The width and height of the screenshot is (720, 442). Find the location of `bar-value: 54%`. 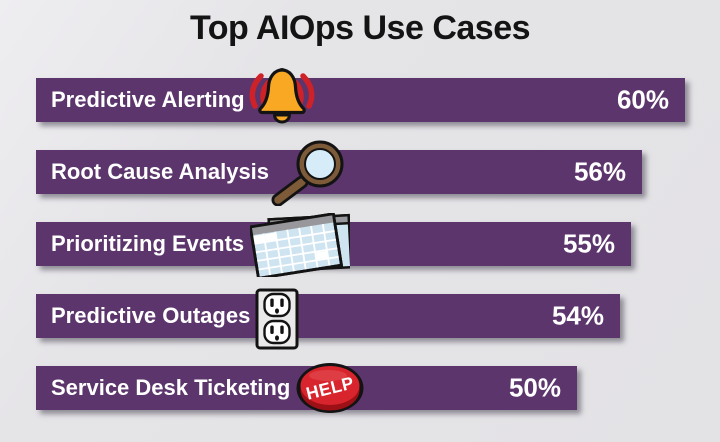

bar-value: 54% is located at coordinates (577, 315).